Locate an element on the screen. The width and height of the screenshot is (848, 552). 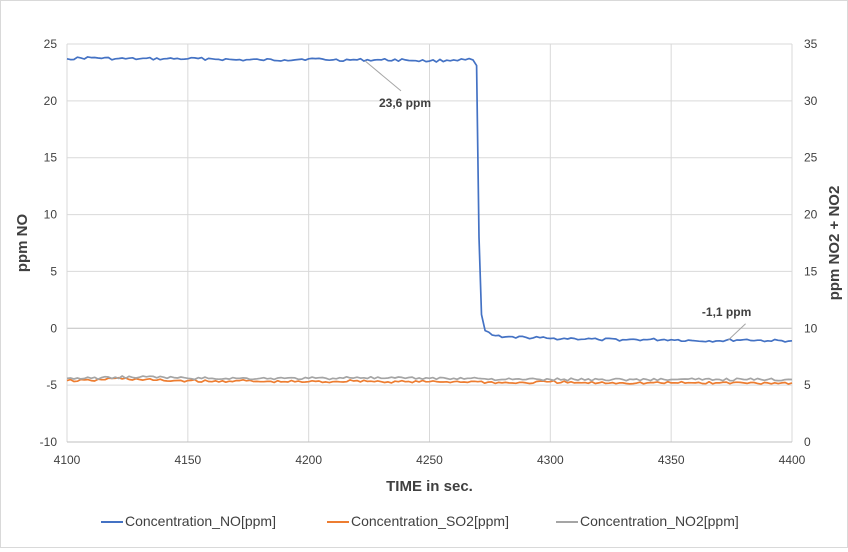
x-tick-label: 4350 is located at coordinates (671, 460).